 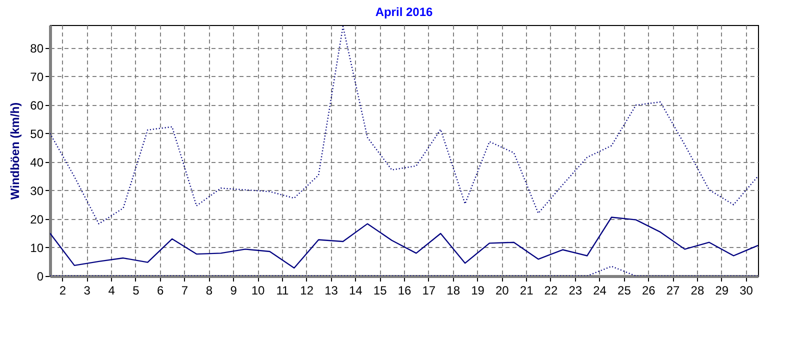 I want to click on x-tick-label: 17, so click(x=429, y=291).